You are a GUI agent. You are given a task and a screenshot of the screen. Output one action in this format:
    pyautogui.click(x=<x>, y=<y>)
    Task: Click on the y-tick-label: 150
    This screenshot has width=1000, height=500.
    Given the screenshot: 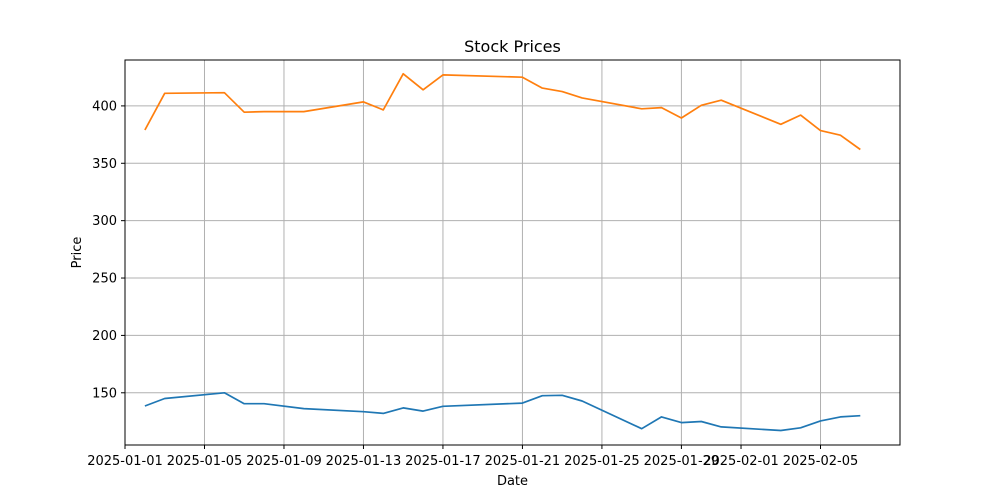 What is the action you would take?
    pyautogui.click(x=104, y=393)
    